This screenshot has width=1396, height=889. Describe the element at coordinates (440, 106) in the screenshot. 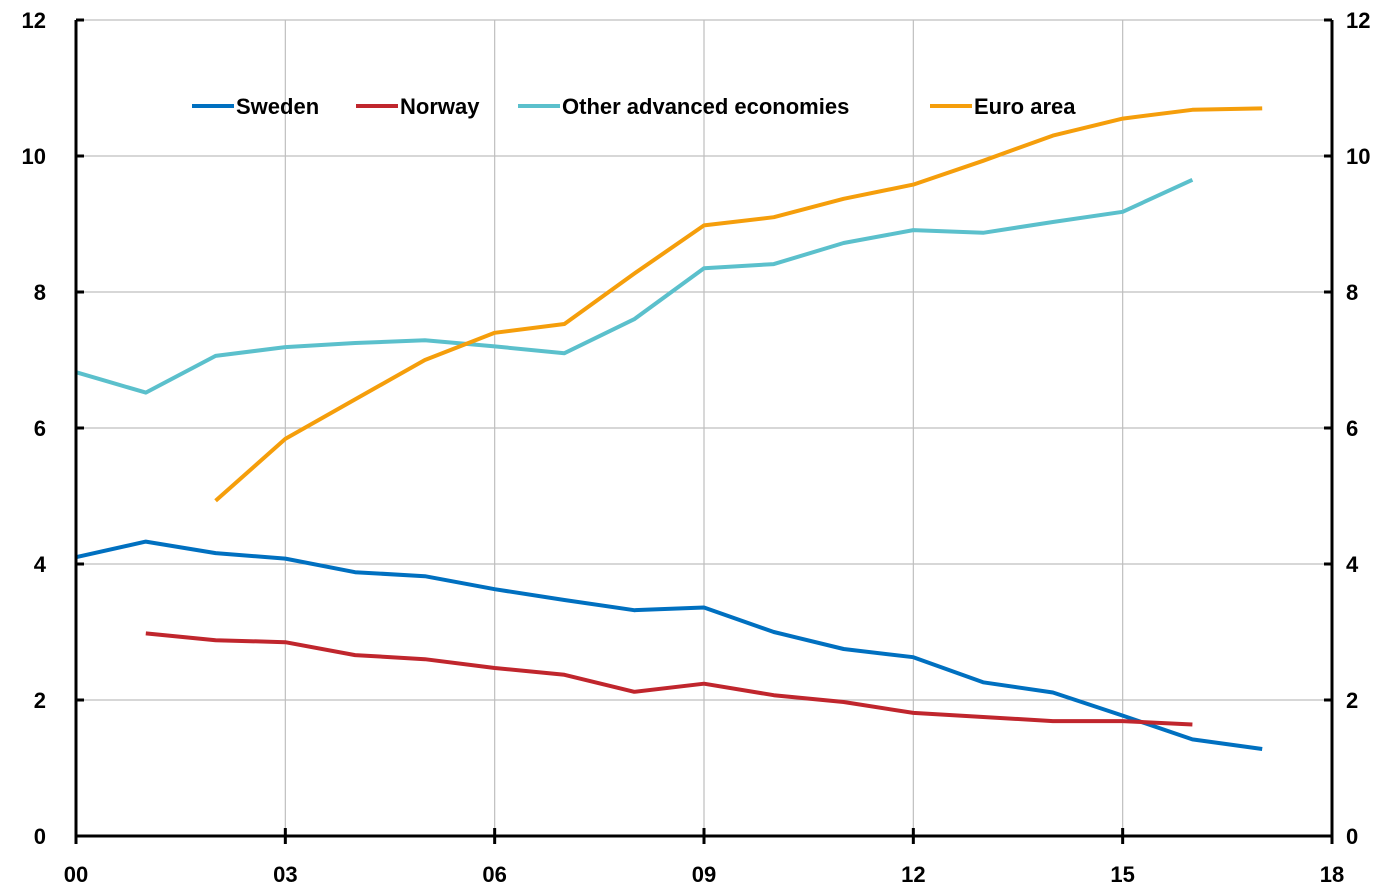

I see `legend-label-1: Norway` at that location.